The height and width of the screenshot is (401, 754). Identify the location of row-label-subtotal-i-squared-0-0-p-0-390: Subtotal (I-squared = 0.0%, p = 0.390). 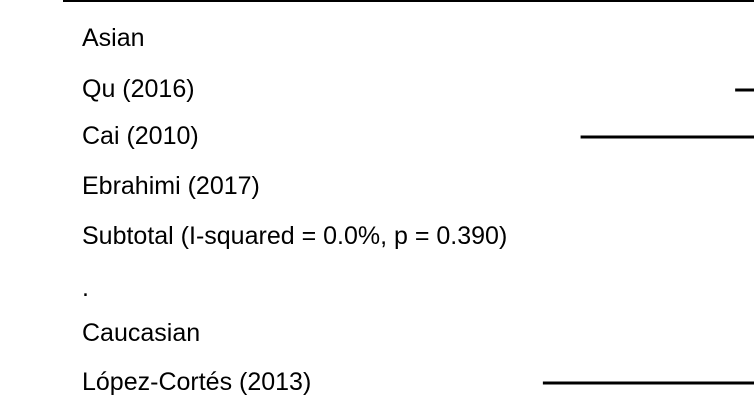
(294, 236).